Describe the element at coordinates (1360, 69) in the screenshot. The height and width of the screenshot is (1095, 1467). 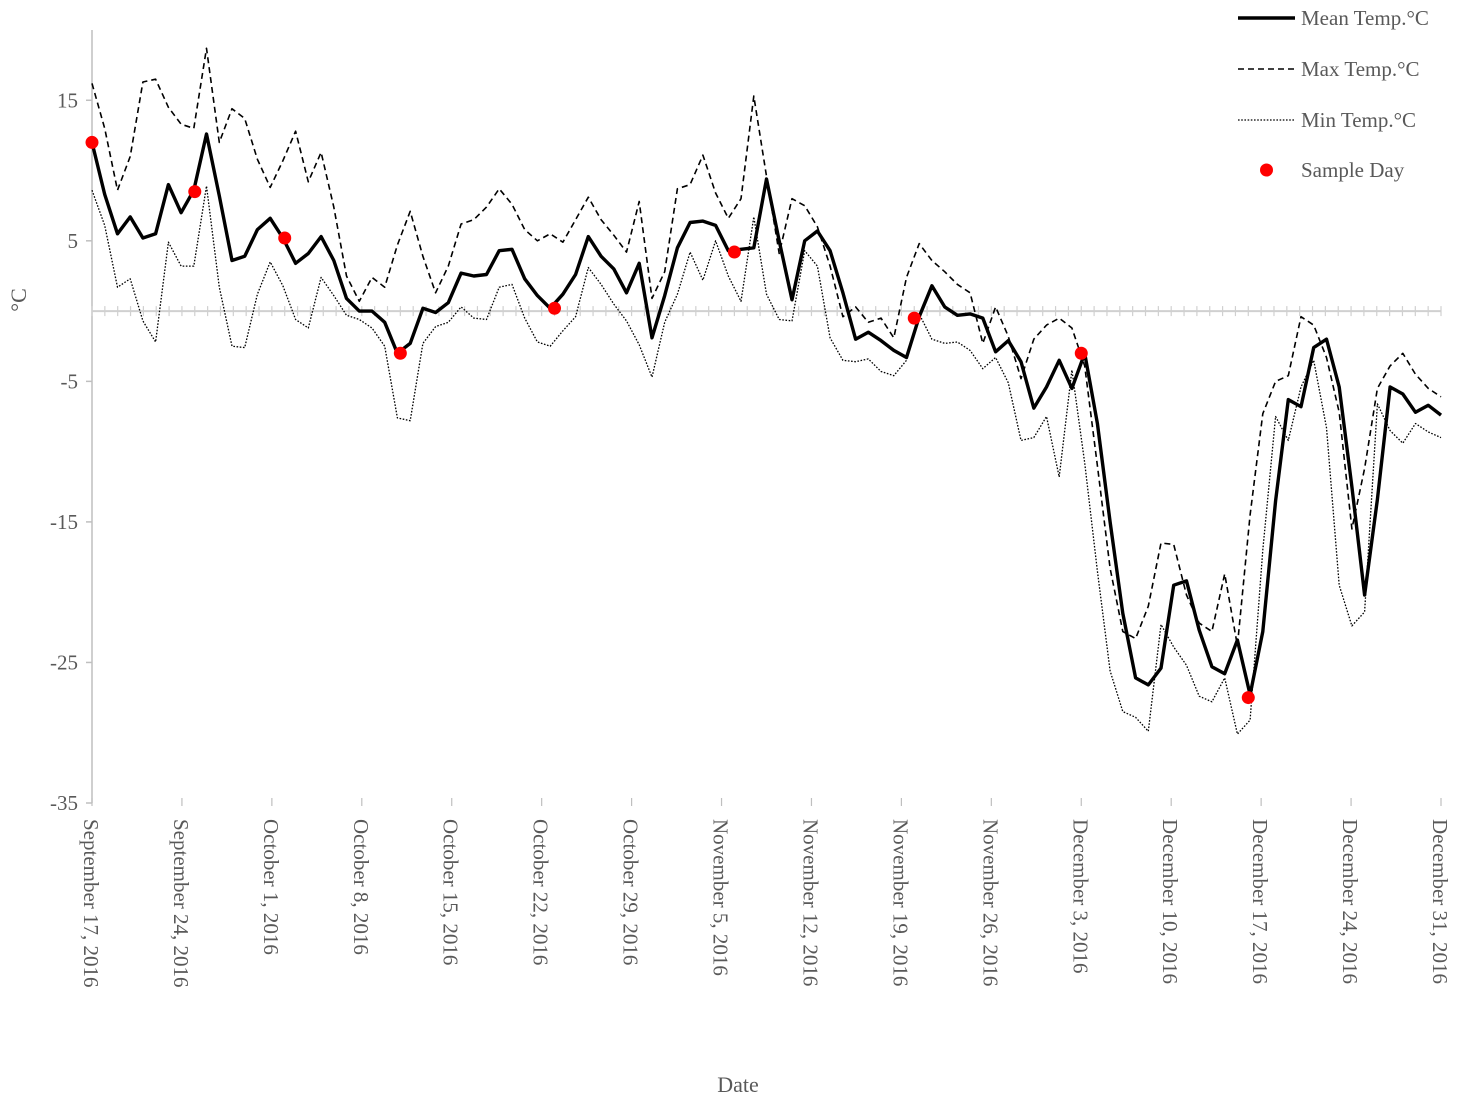
I see `legend-label: Max Temp.°C` at that location.